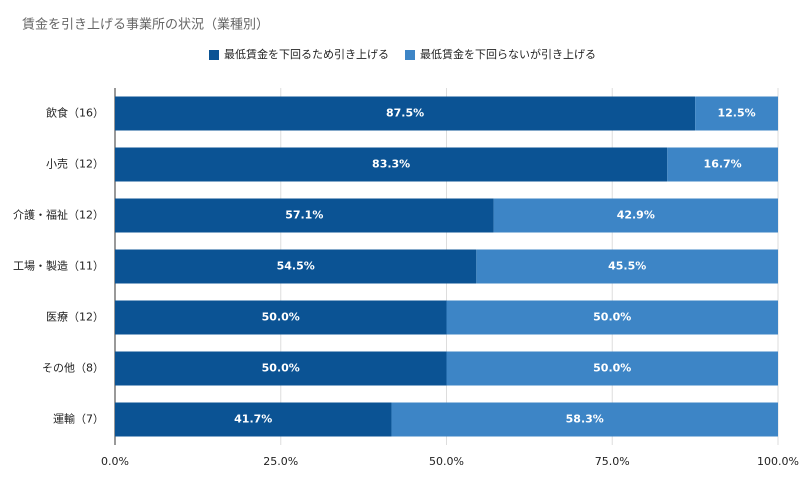  Describe the element at coordinates (280, 461) in the screenshot. I see `x-tick-label: 25.0%` at that location.